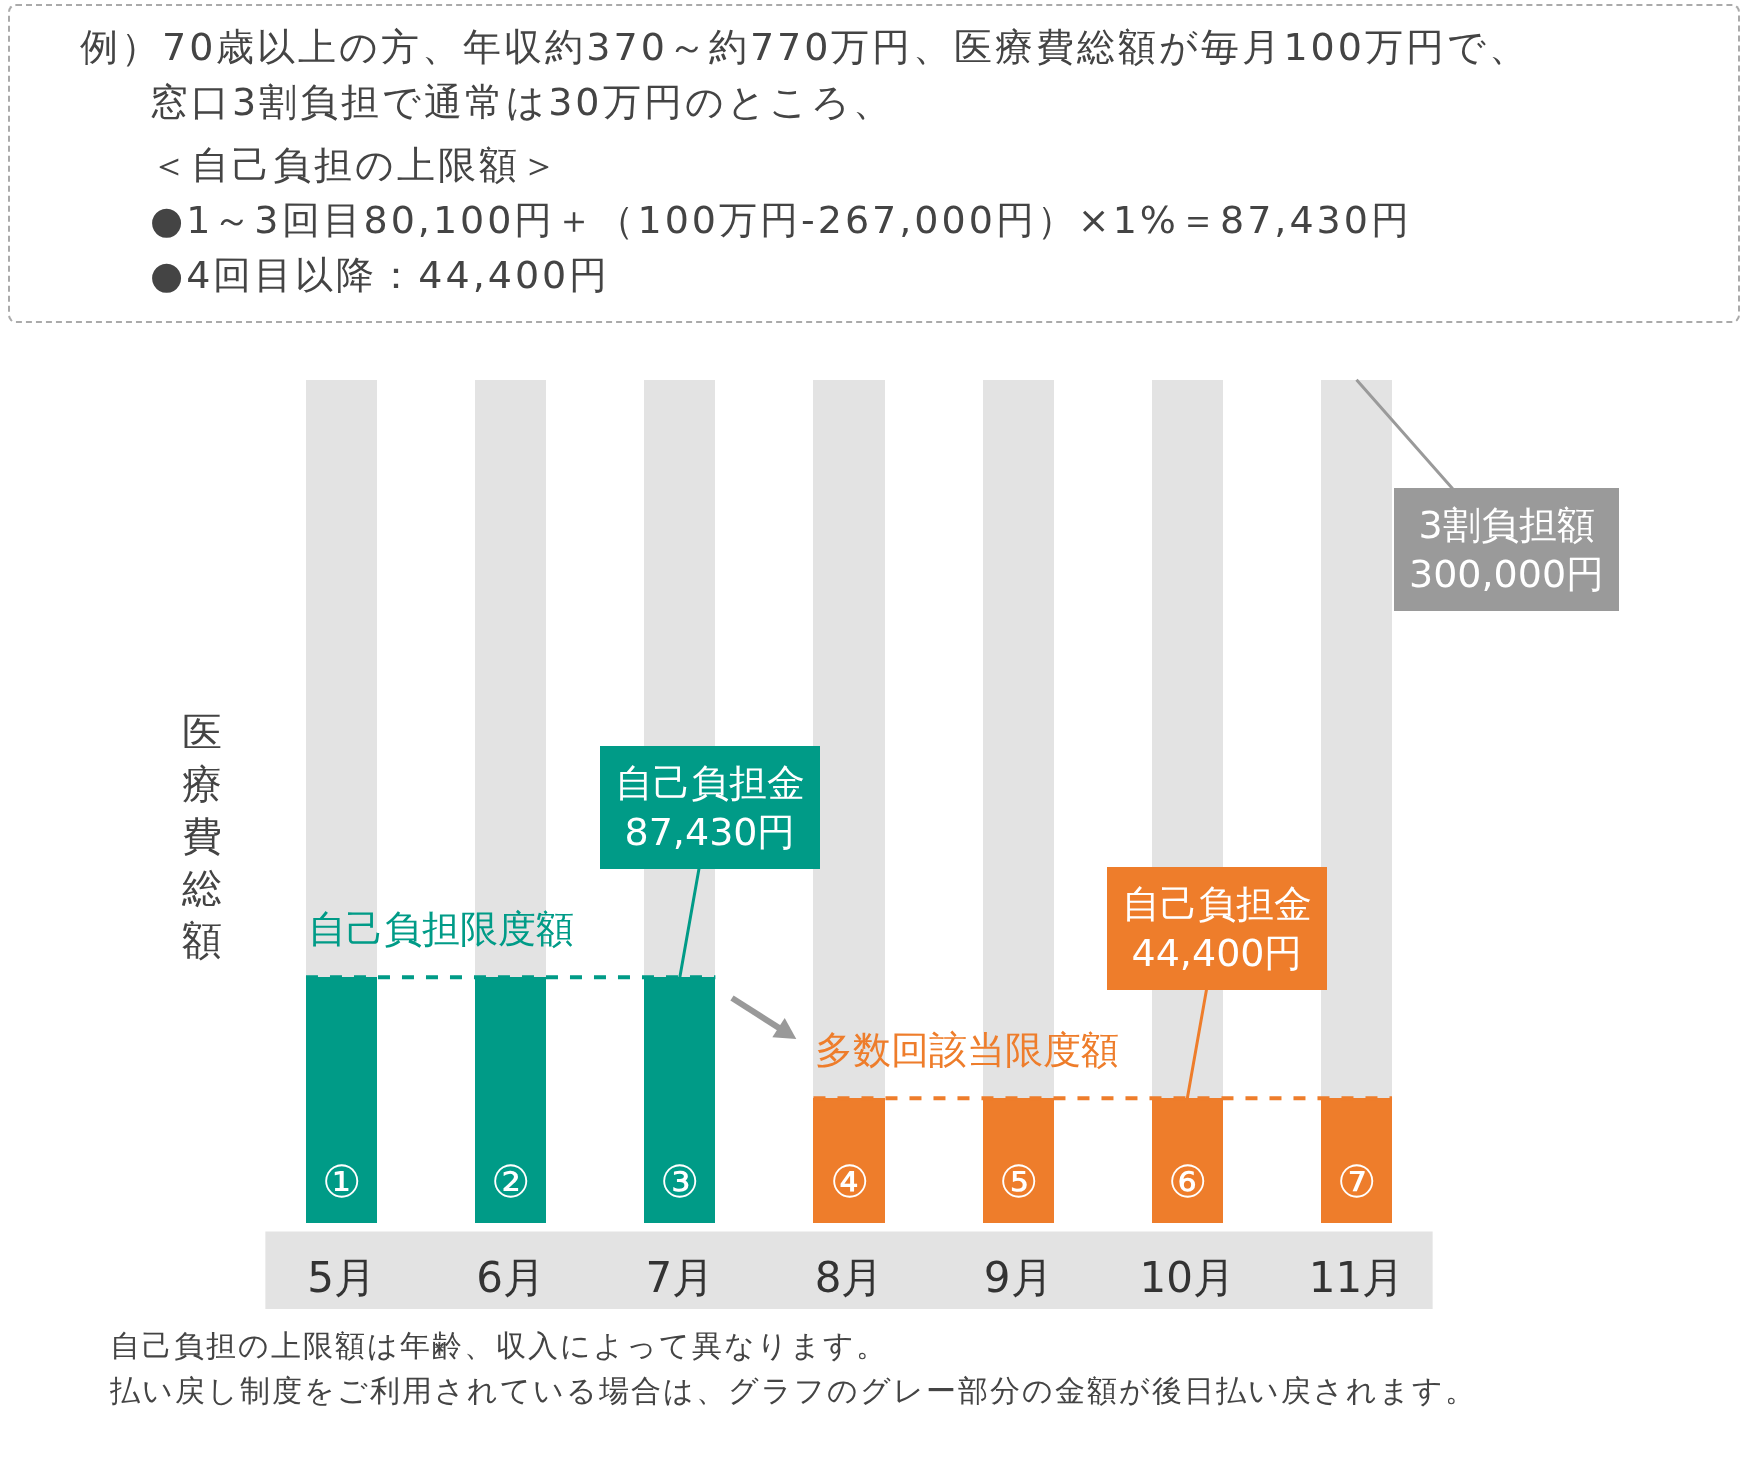  Describe the element at coordinates (1018, 1278) in the screenshot. I see `x-tick-label: 9月` at that location.